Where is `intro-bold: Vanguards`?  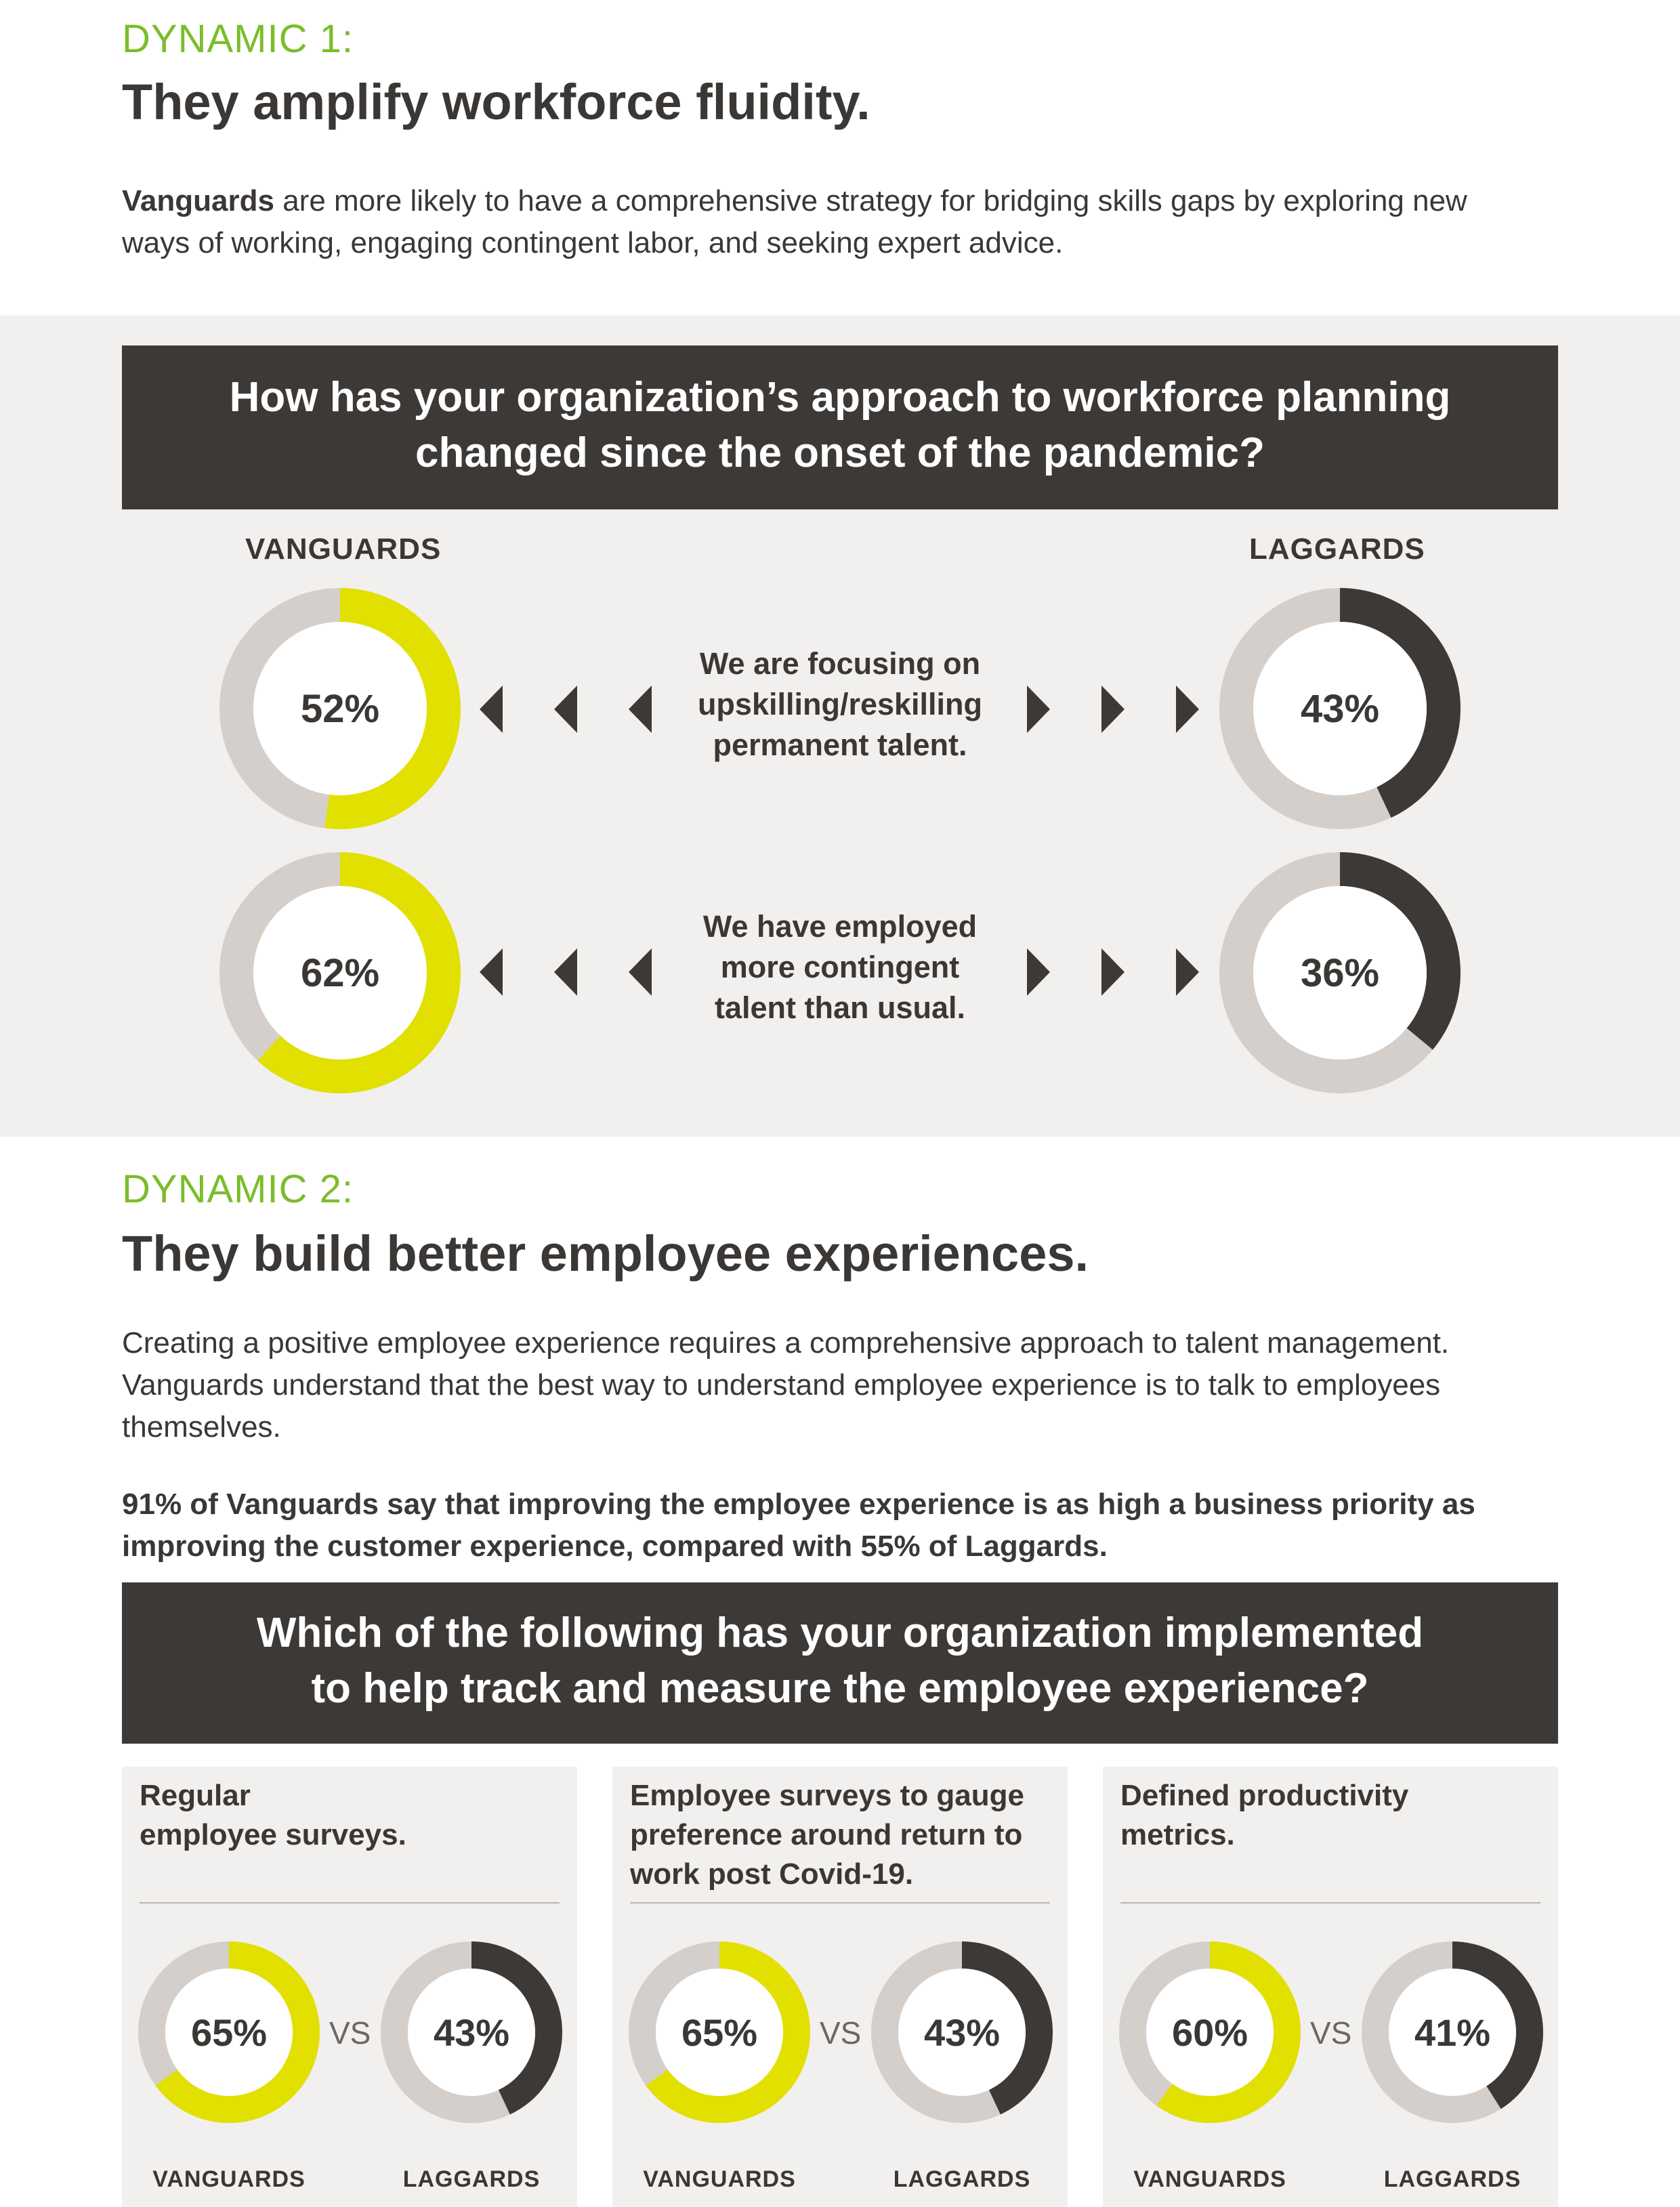
intro-bold: Vanguards is located at coordinates (198, 200).